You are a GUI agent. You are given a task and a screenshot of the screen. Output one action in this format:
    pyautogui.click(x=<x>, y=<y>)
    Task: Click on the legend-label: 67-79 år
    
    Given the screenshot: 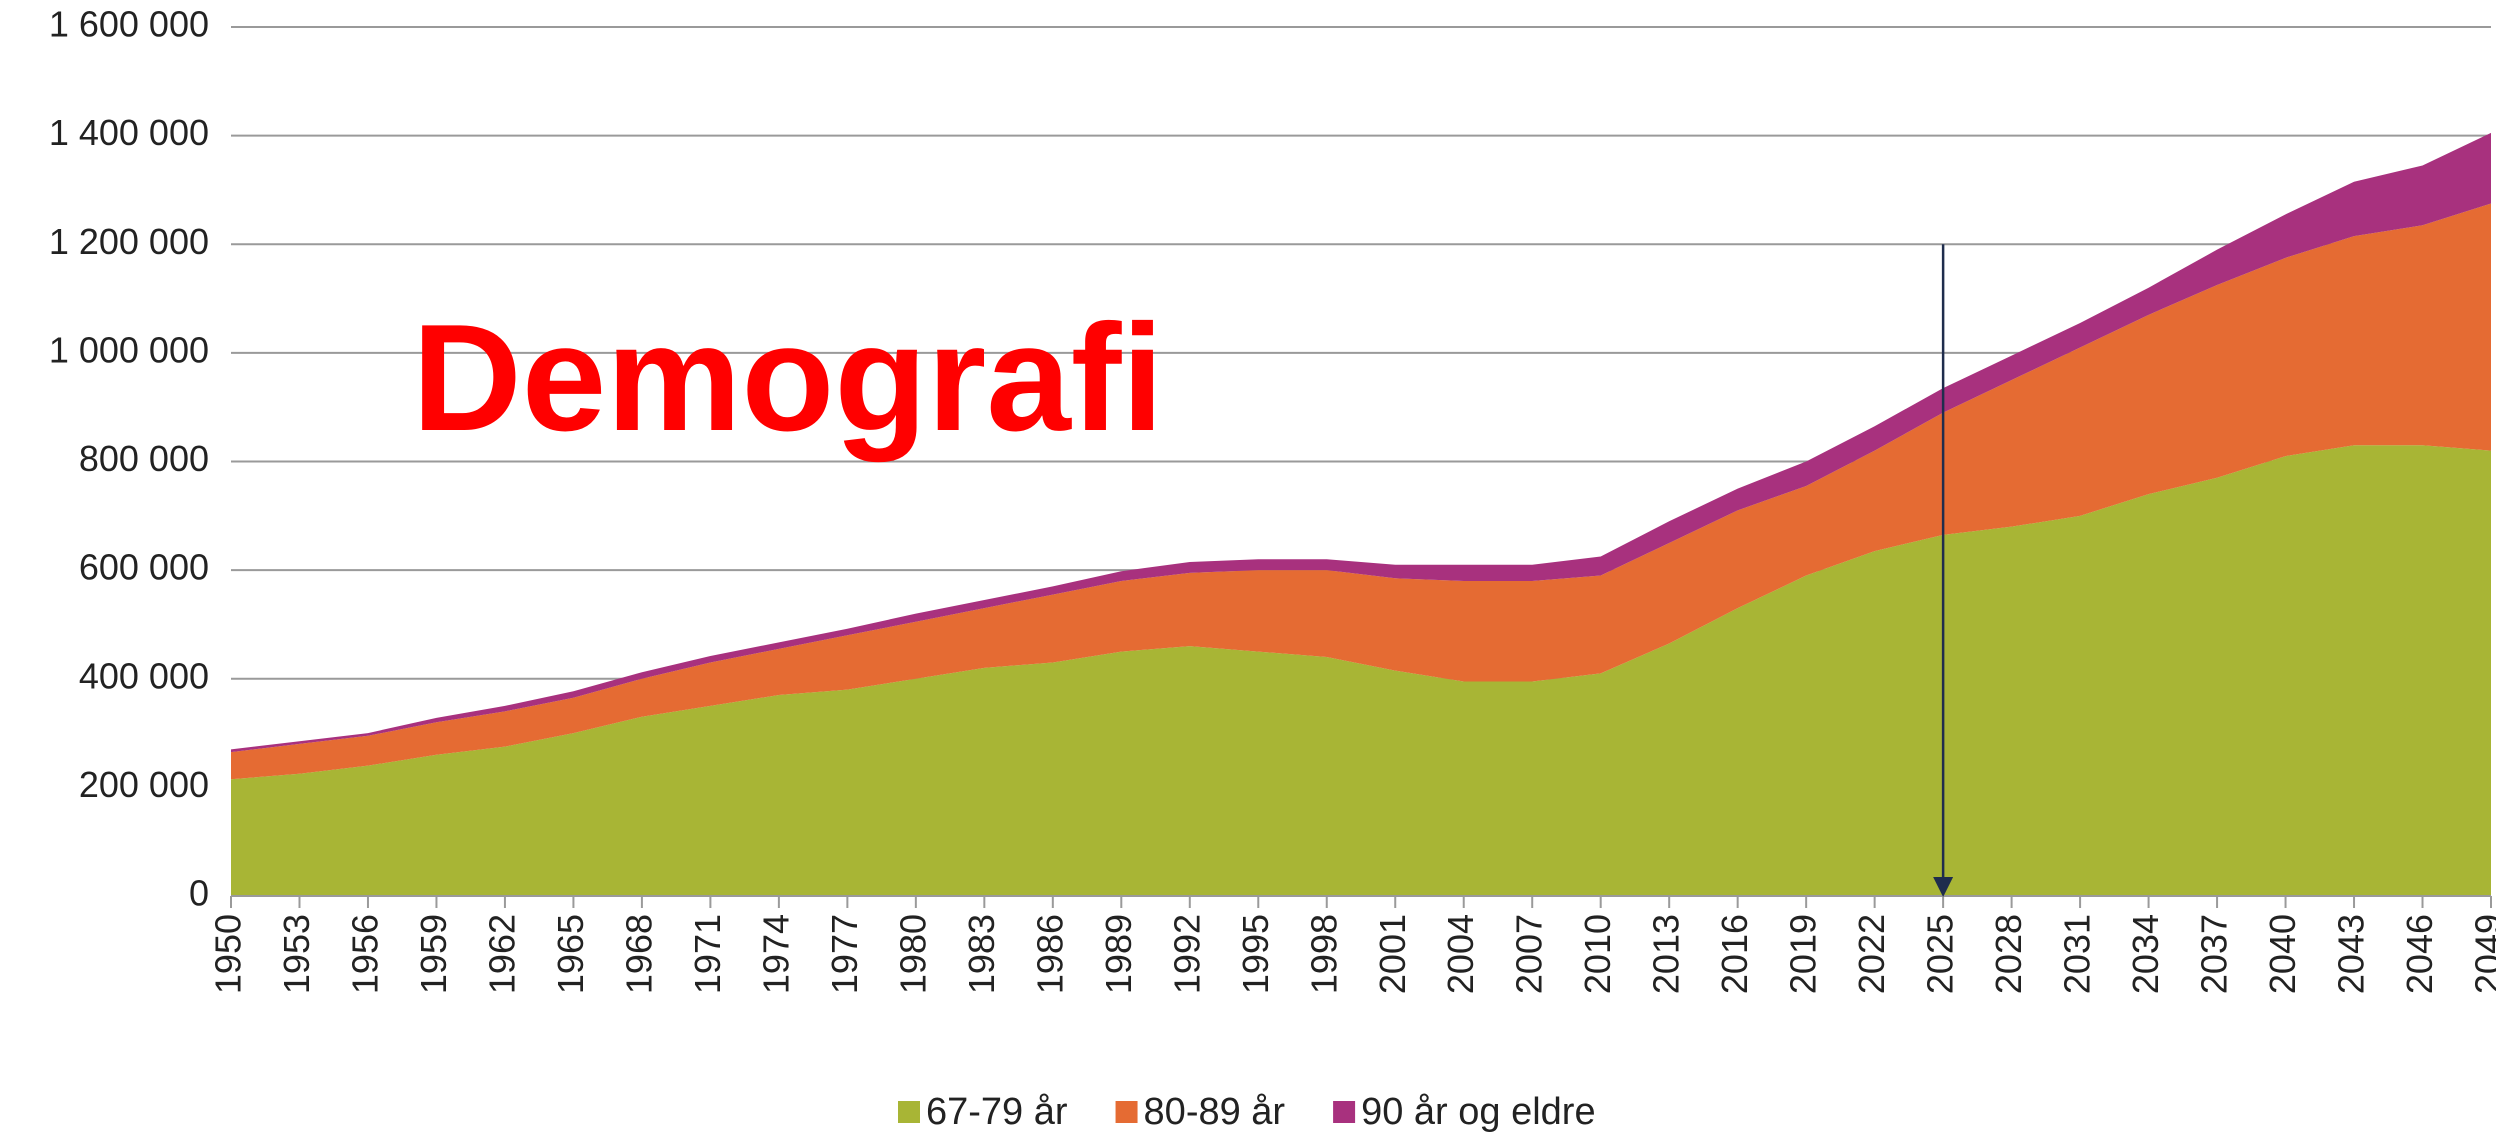 What is the action you would take?
    pyautogui.click(x=997, y=1112)
    